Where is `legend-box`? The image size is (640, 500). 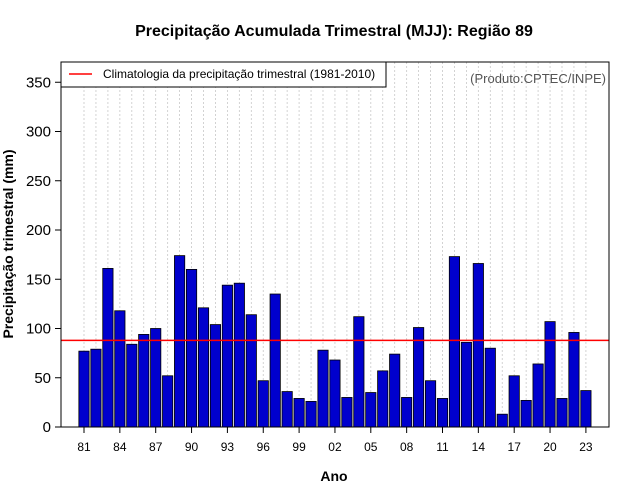 legend-box is located at coordinates (223, 74).